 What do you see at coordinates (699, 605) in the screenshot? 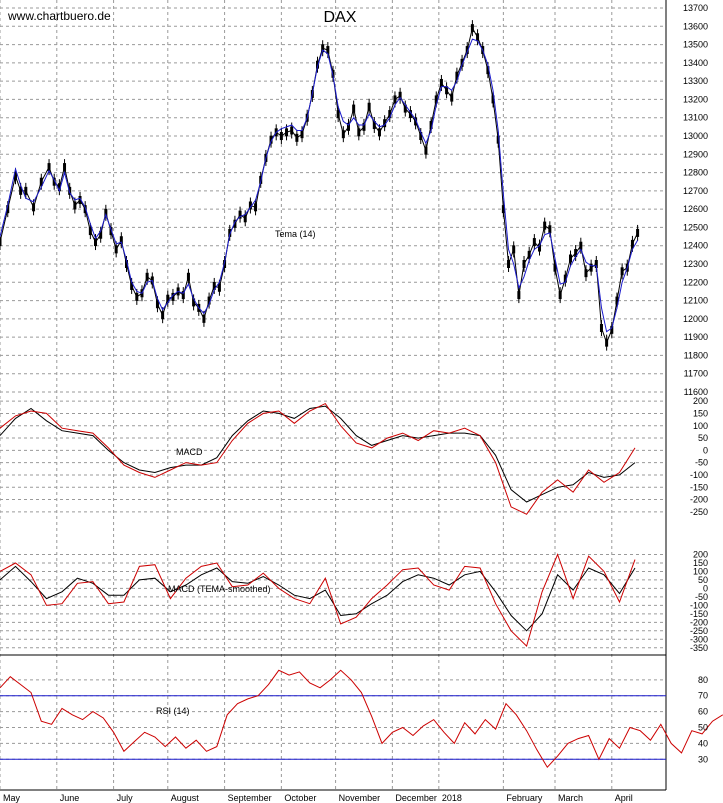
I see `value-tick-label: -100` at bounding box center [699, 605].